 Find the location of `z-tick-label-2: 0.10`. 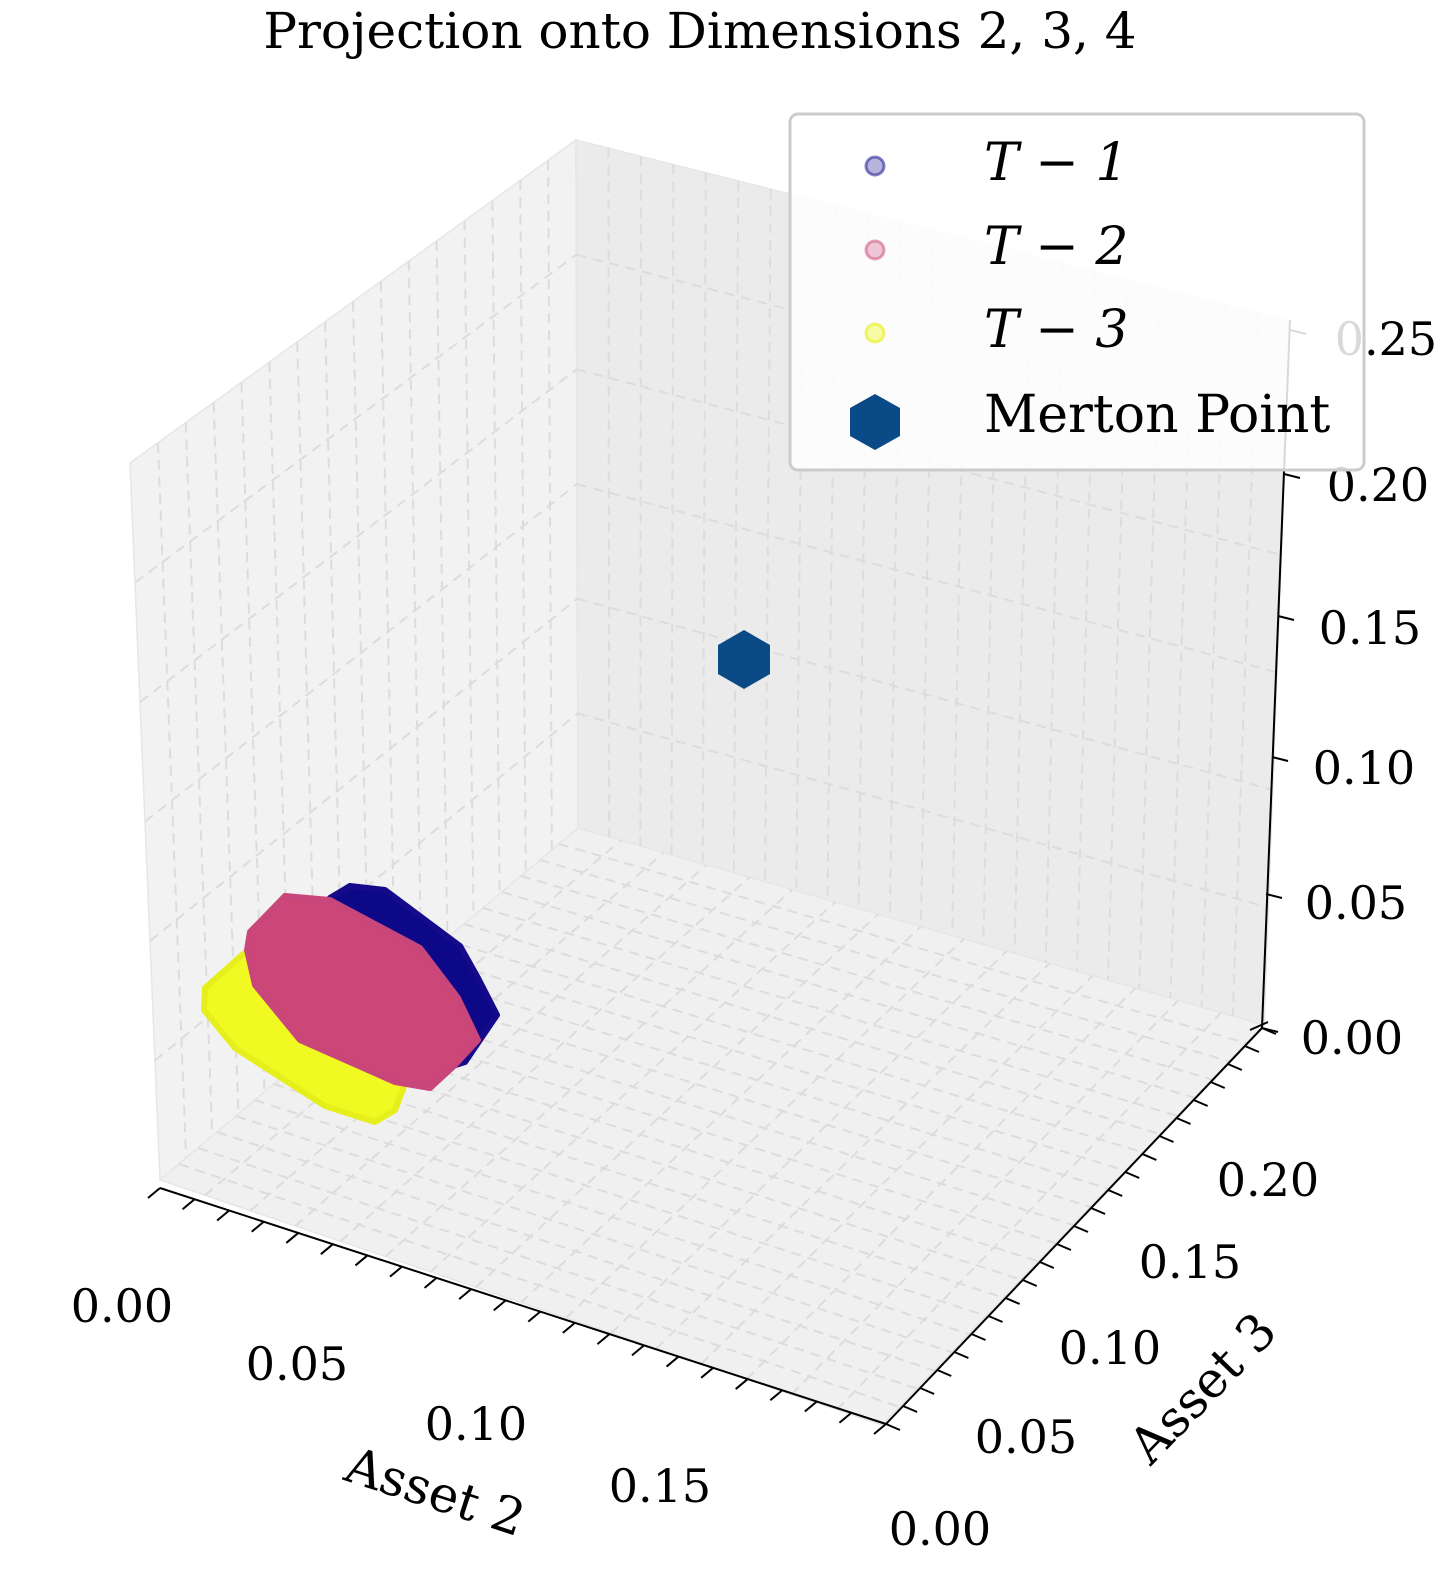

z-tick-label-2: 0.10 is located at coordinates (1364, 768).